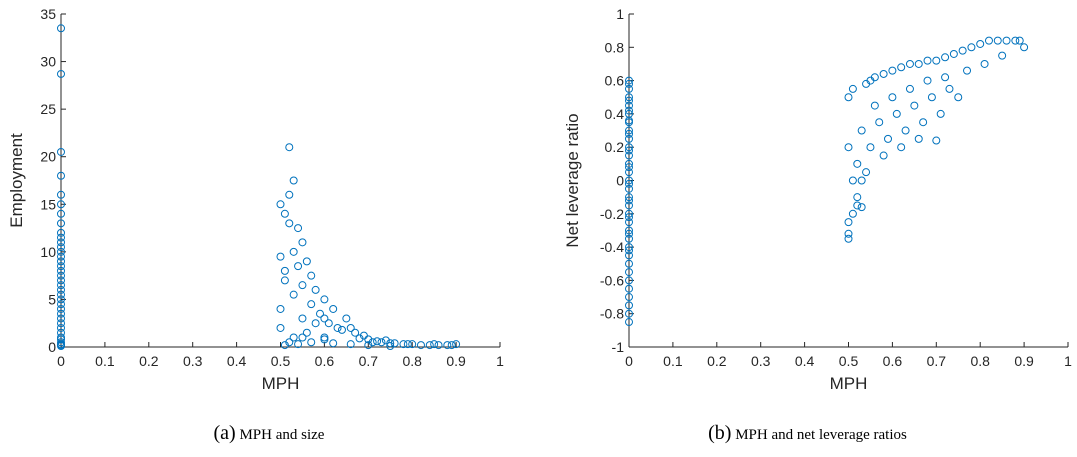 This screenshot has width=1077, height=457. Describe the element at coordinates (807, 433) in the screenshot. I see `caption-b: (b) MPH and net leverage ratios` at that location.